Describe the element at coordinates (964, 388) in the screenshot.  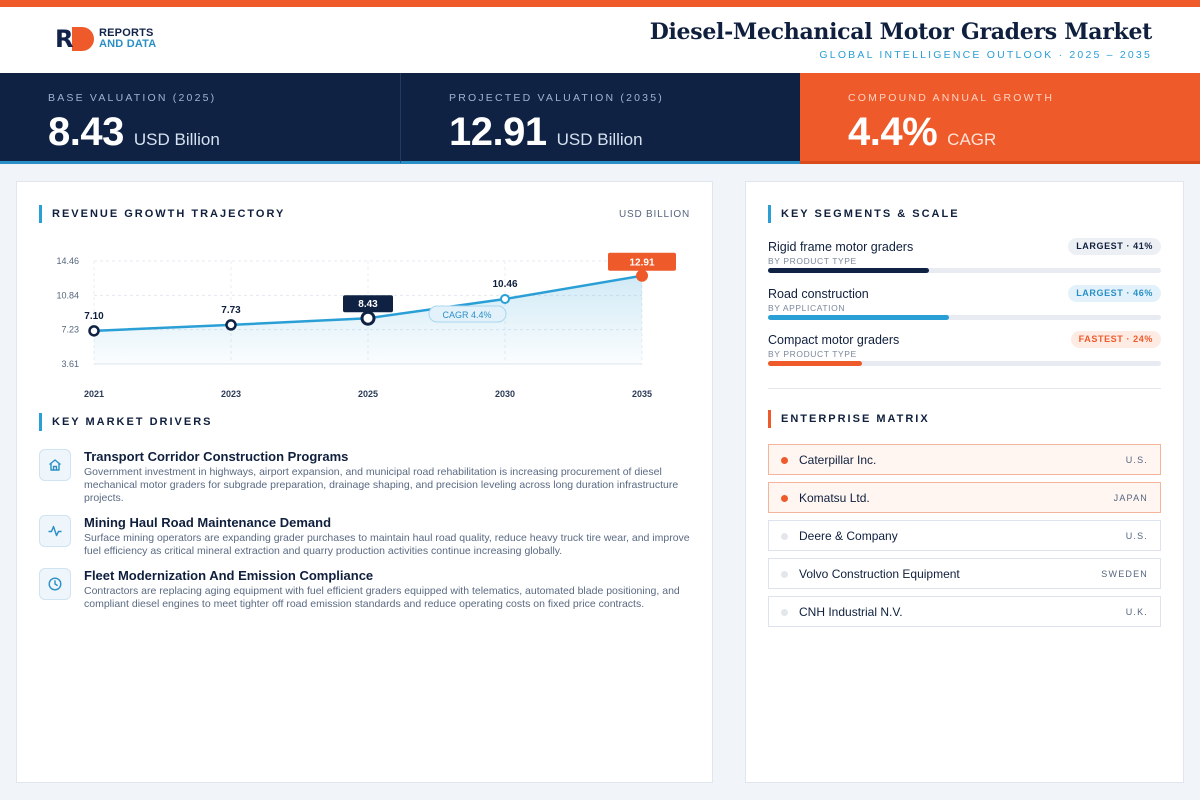
I see `section-divider` at that location.